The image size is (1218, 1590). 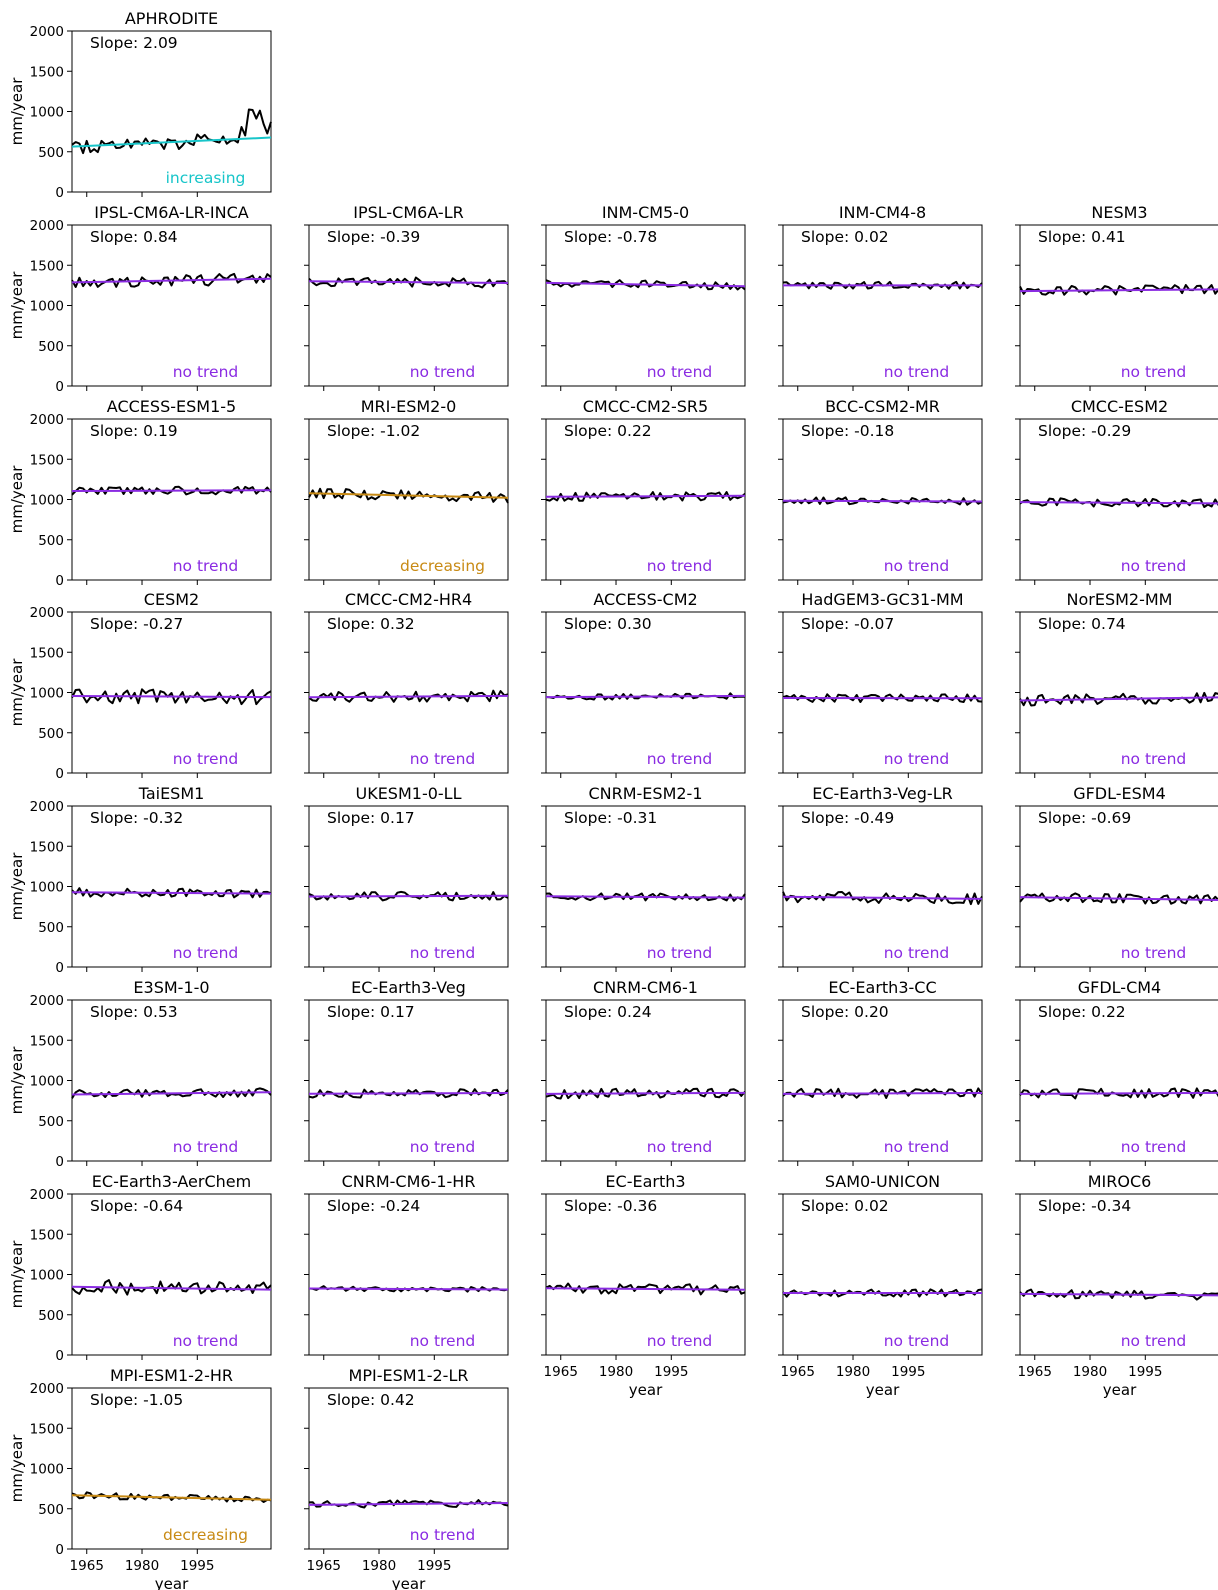 I want to click on slope-label: Slope: -0.31, so click(x=610, y=818).